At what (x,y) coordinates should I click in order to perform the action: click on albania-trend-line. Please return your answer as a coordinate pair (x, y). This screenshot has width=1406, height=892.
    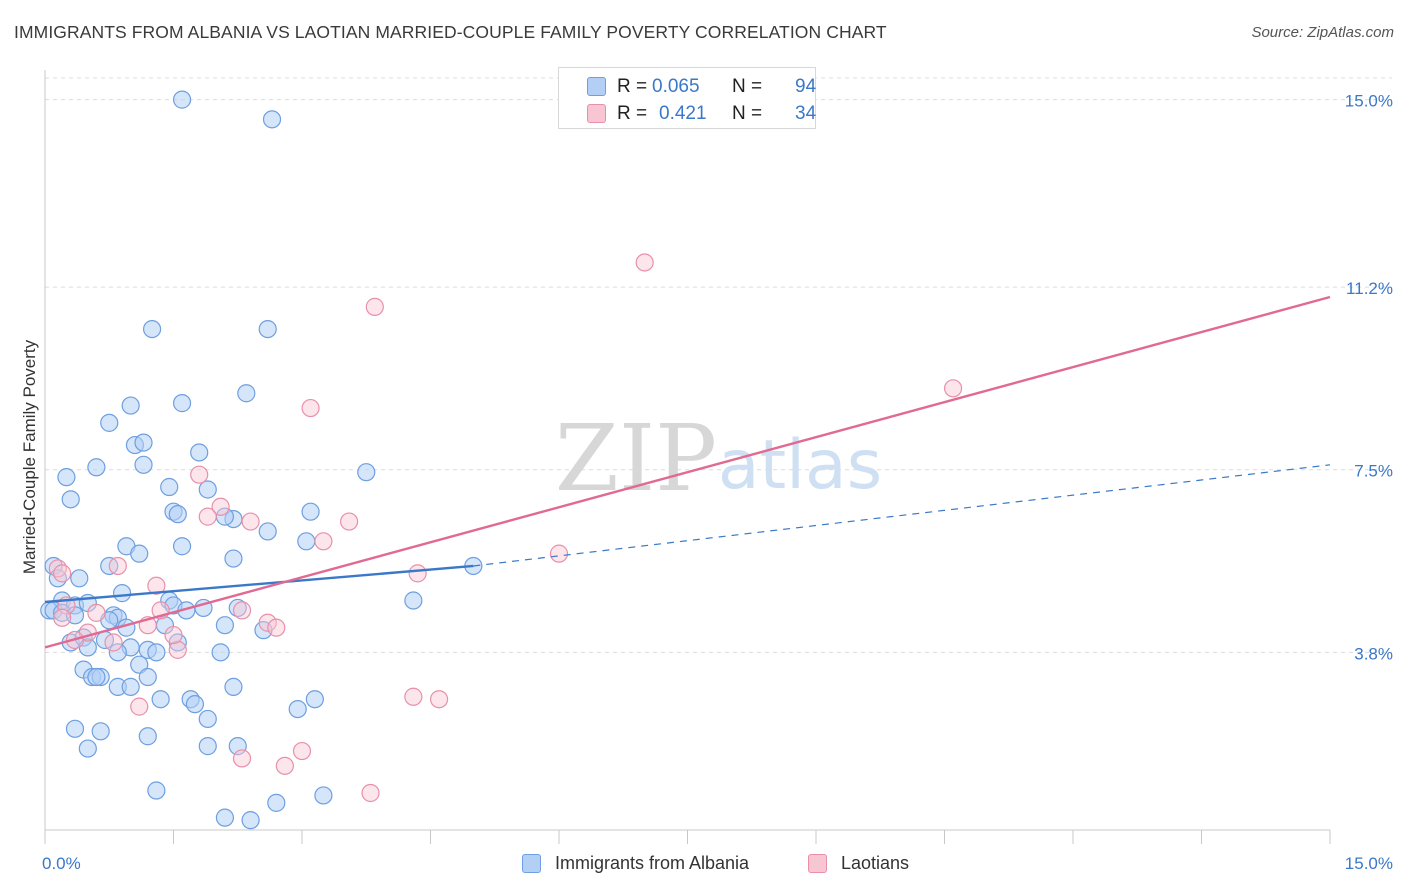
    Looking at the image, I should click on (259, 584).